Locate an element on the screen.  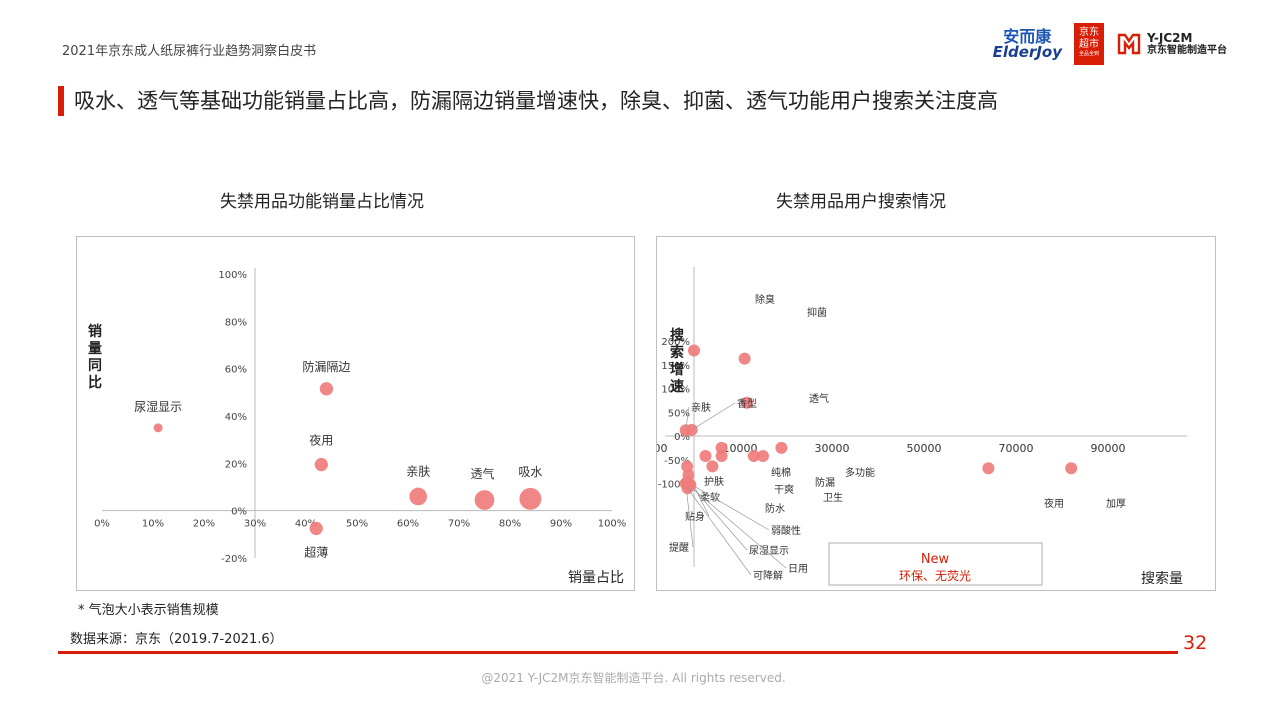
chart1-y-tick-label: 40% is located at coordinates (236, 417).